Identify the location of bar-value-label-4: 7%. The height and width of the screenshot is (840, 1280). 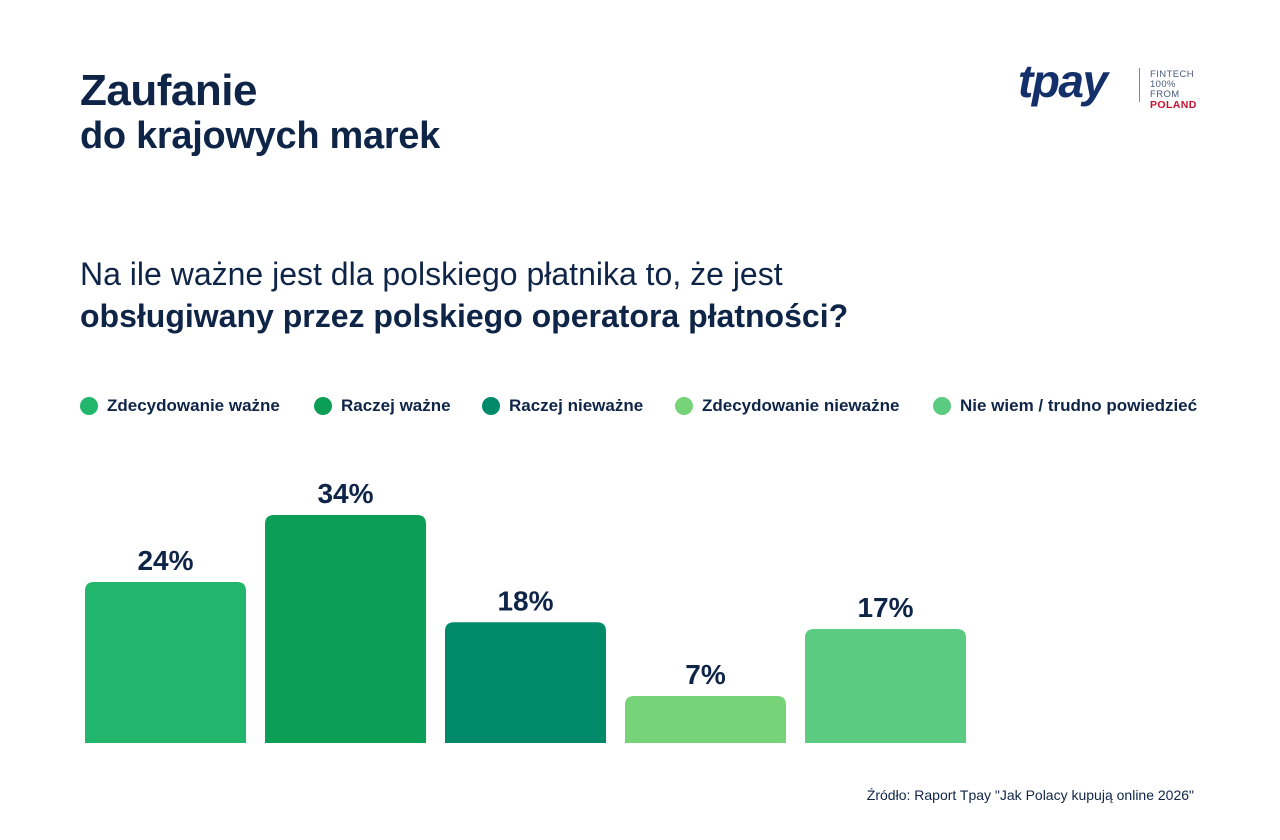
(705, 674).